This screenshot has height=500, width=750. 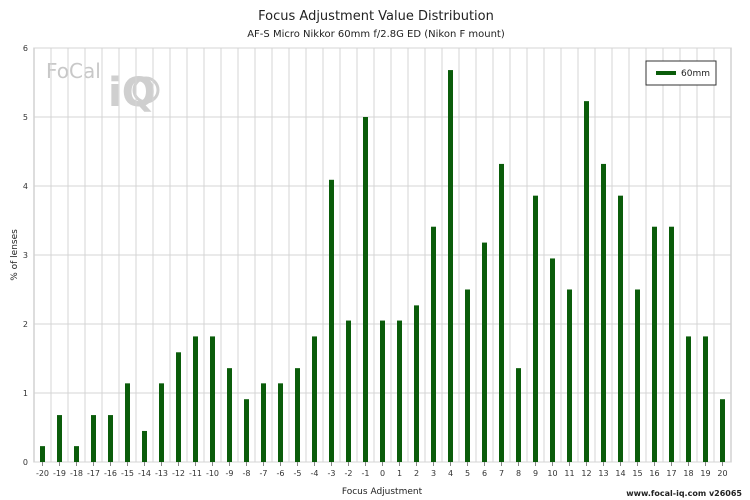 What do you see at coordinates (144, 473) in the screenshot?
I see `x-tick-label: -14` at bounding box center [144, 473].